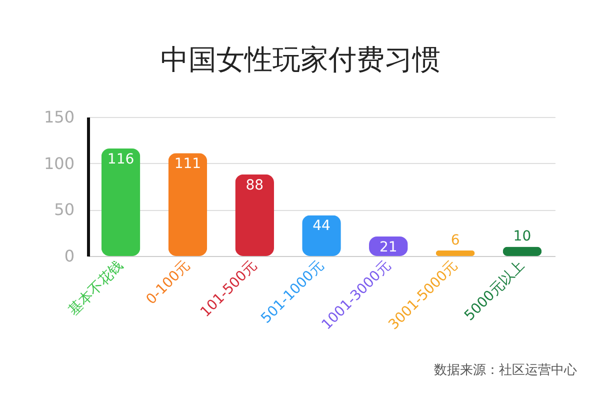 The height and width of the screenshot is (400, 600). What do you see at coordinates (59, 163) in the screenshot?
I see `y-tick-label: 100` at bounding box center [59, 163].